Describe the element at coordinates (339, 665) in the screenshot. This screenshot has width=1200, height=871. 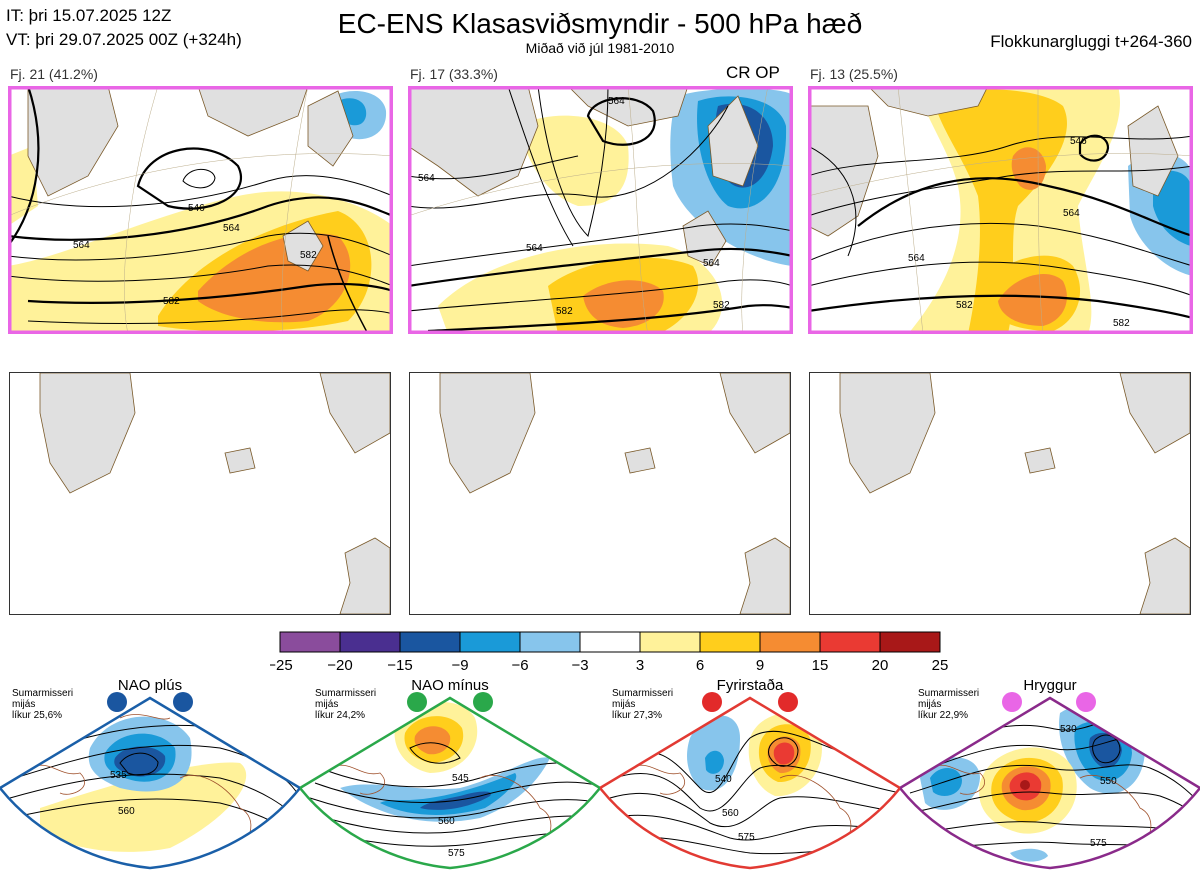
I see `legend-tick-label: −20` at that location.